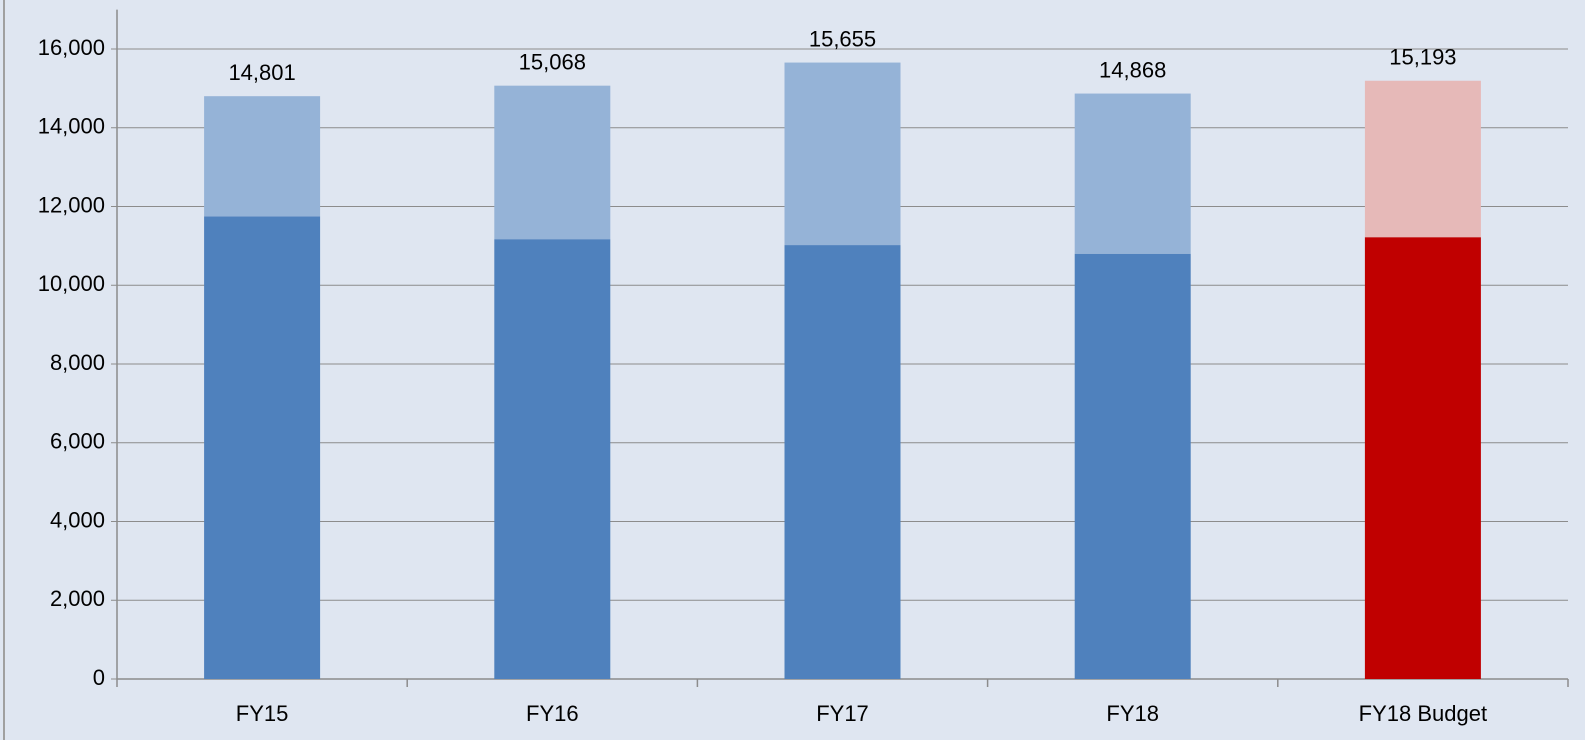  Describe the element at coordinates (1132, 713) in the screenshot. I see `x-tick-label: FY18` at that location.